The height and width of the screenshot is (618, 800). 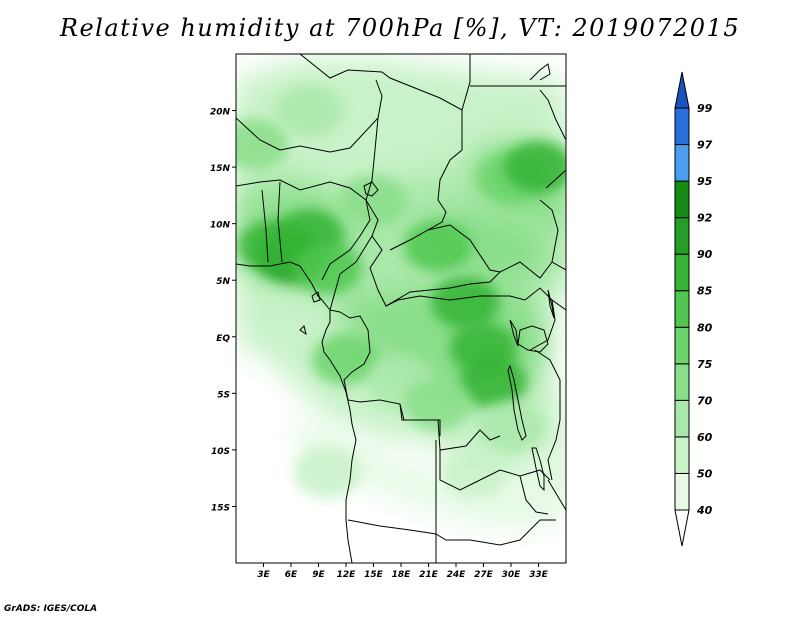 I want to click on boundary-eritrea, so click(x=555, y=179).